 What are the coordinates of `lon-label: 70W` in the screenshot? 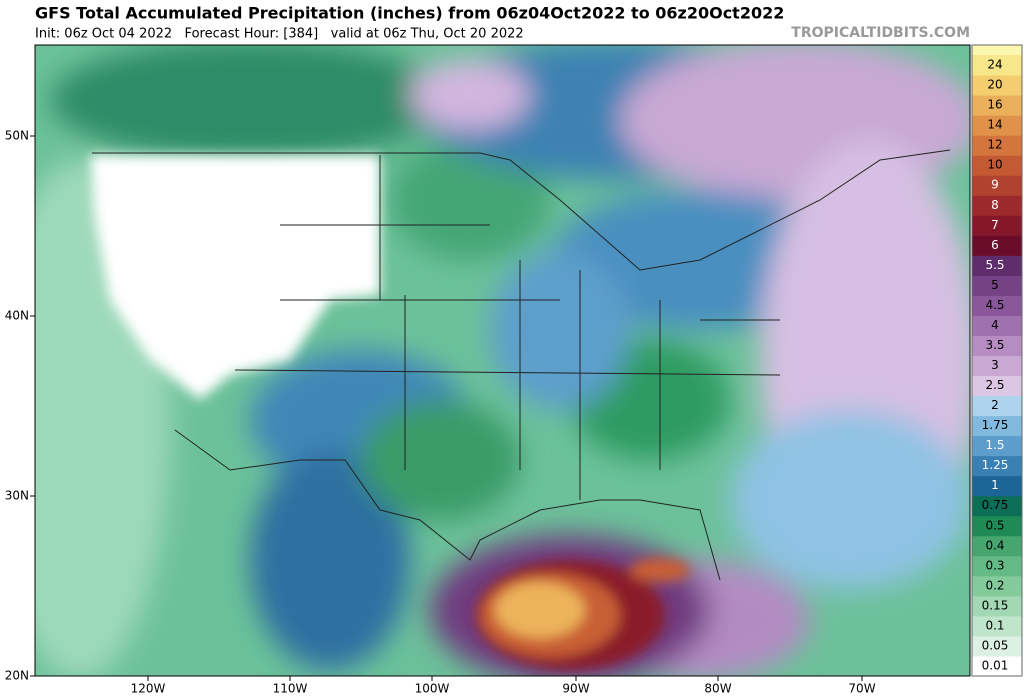 It's located at (861, 689).